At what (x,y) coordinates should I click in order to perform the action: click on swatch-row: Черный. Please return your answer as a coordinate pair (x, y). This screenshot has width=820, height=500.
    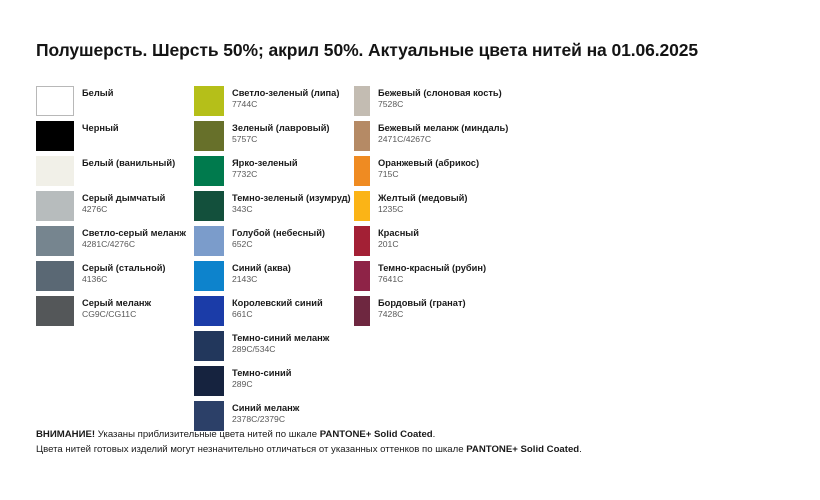
    Looking at the image, I should click on (116, 138).